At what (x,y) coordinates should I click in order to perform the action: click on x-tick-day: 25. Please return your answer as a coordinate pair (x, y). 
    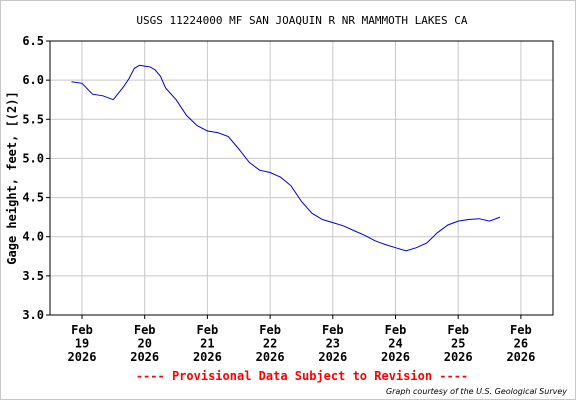
    Looking at the image, I should click on (458, 344).